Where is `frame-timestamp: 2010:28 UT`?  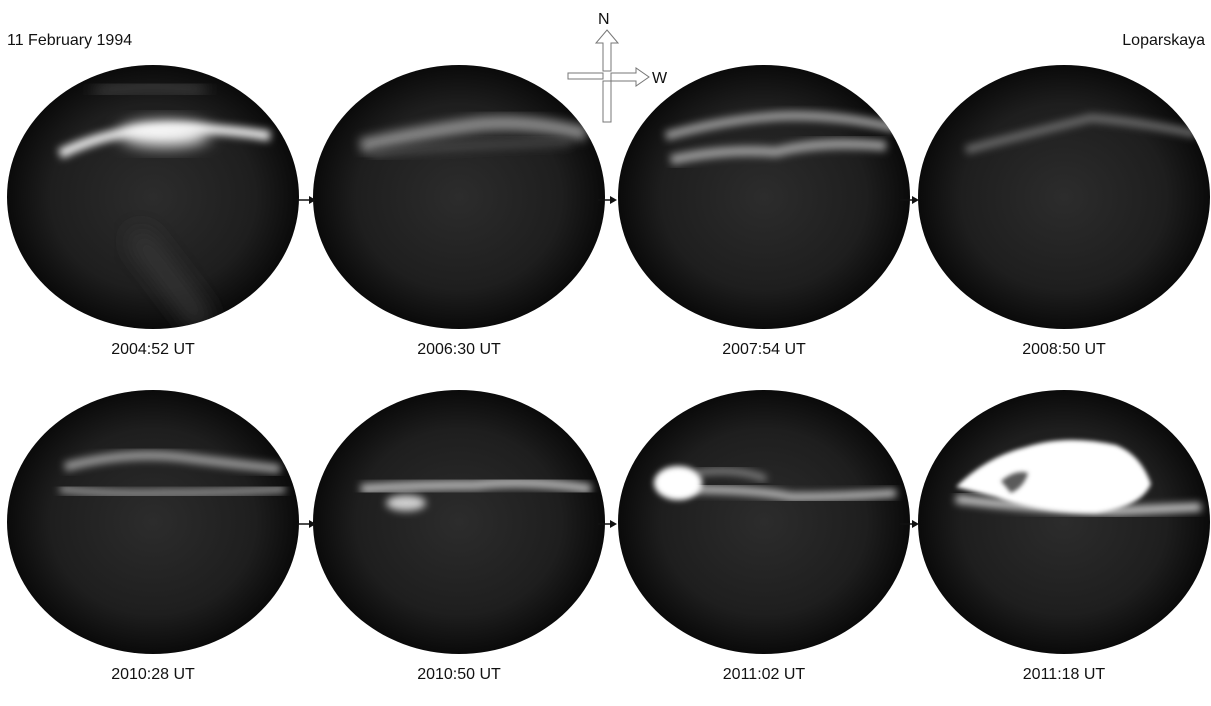 frame-timestamp: 2010:28 UT is located at coordinates (153, 674).